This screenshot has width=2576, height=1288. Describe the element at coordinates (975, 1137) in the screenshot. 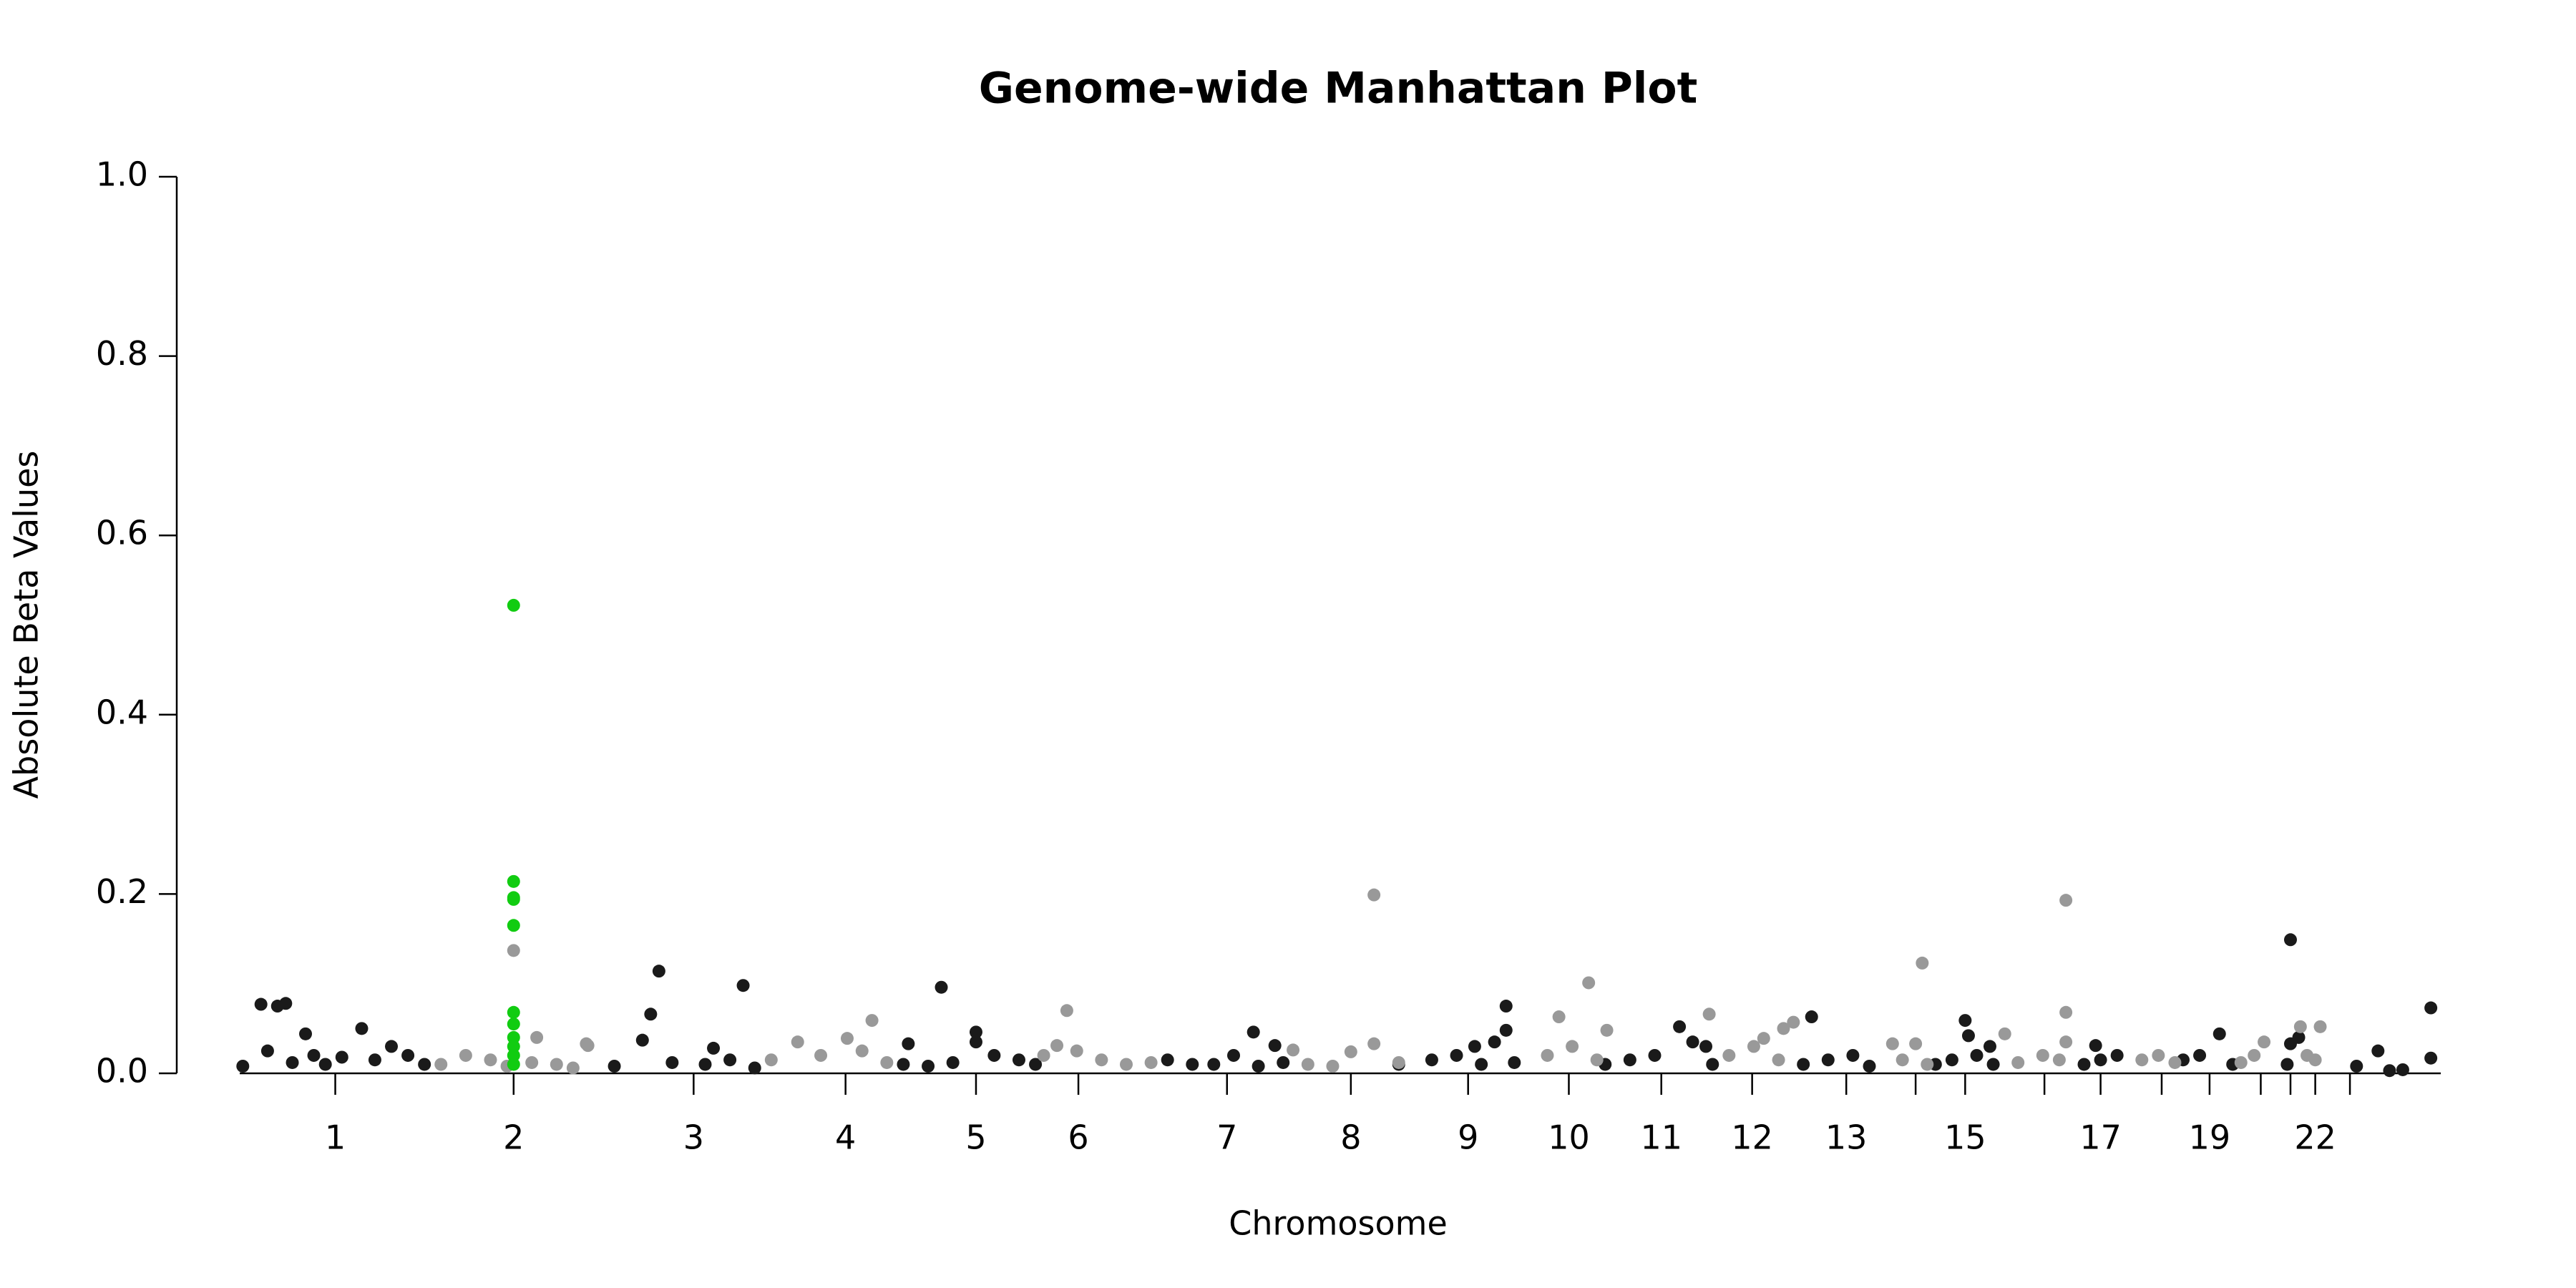

I see `x-tick-label: 5` at that location.